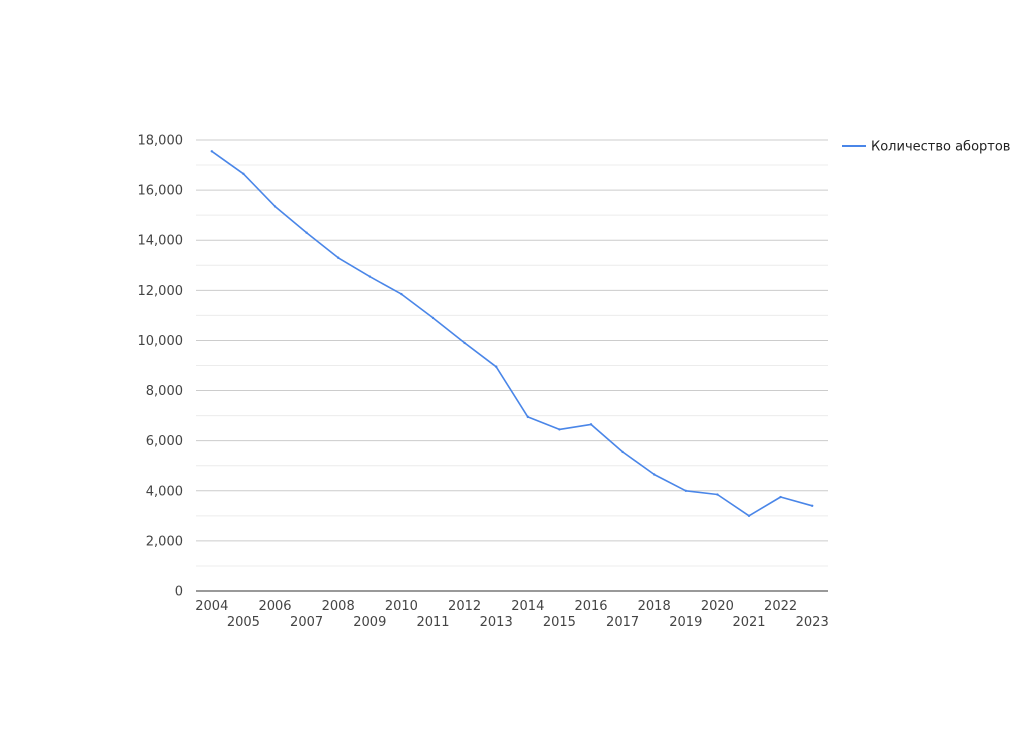 This screenshot has height=731, width=1024. I want to click on x-tick-label: 2015, so click(559, 622).